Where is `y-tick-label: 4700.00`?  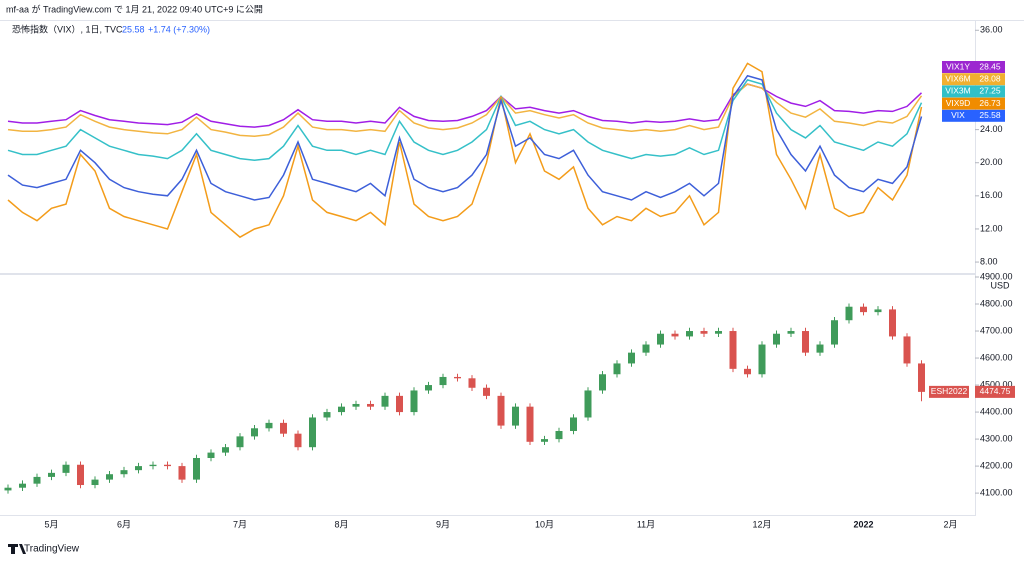
y-tick-label: 4700.00 is located at coordinates (996, 330).